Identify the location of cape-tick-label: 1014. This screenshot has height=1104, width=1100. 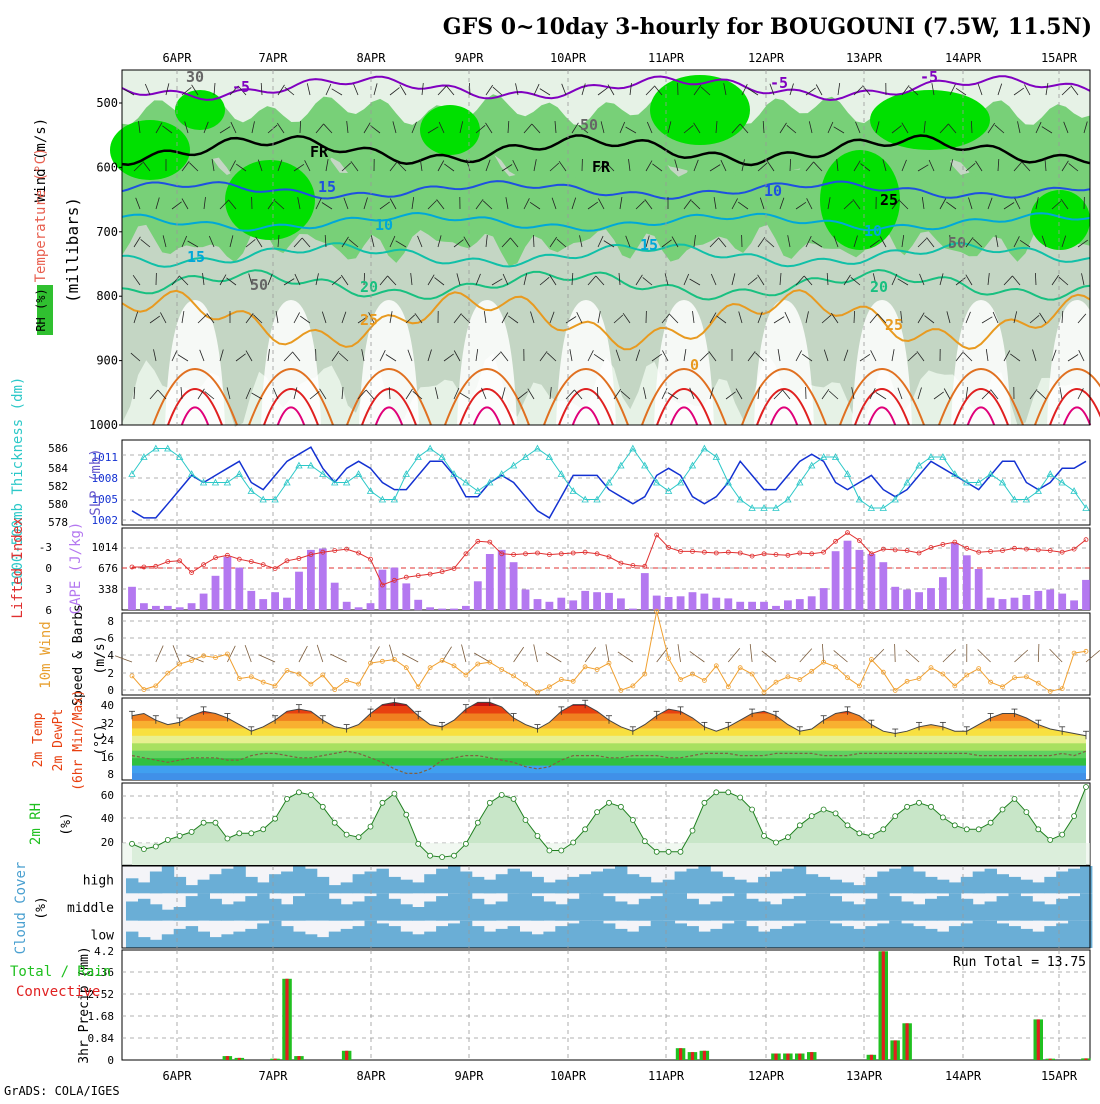
(105, 547).